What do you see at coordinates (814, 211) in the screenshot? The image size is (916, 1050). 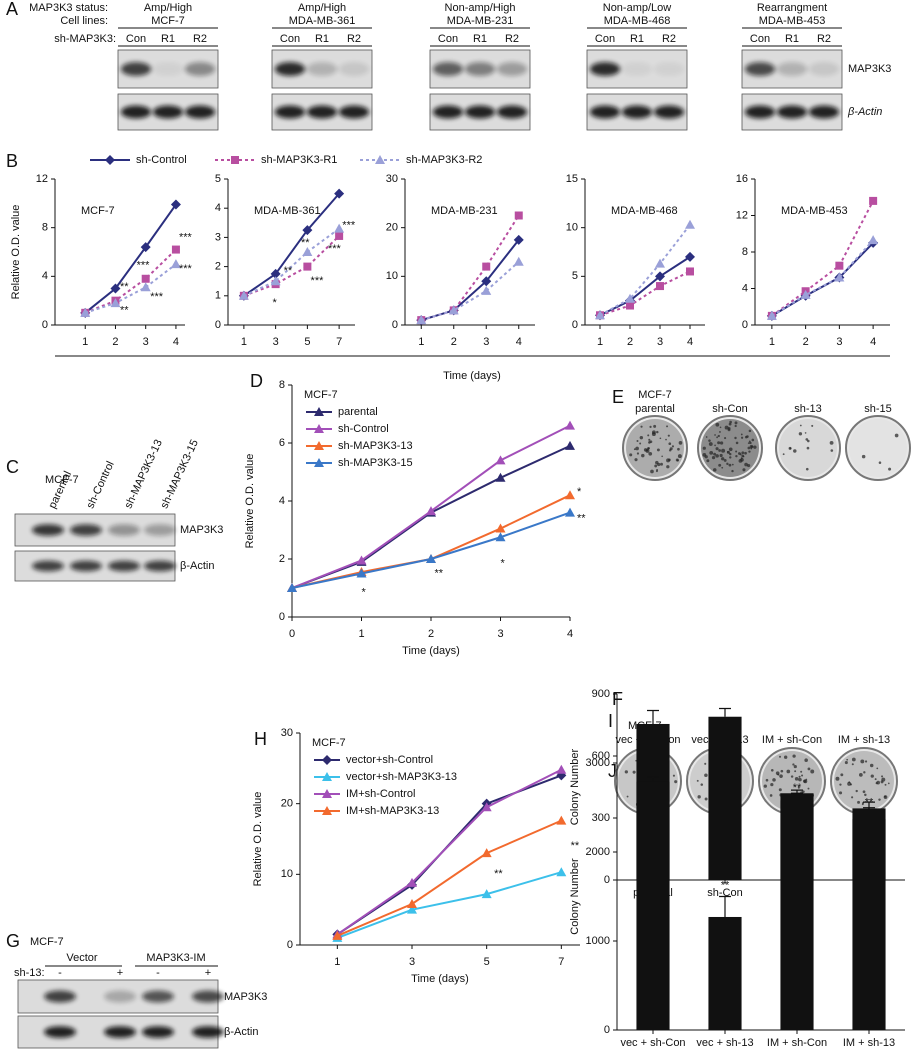 I see `chart-title: MDA-MB-453` at bounding box center [814, 211].